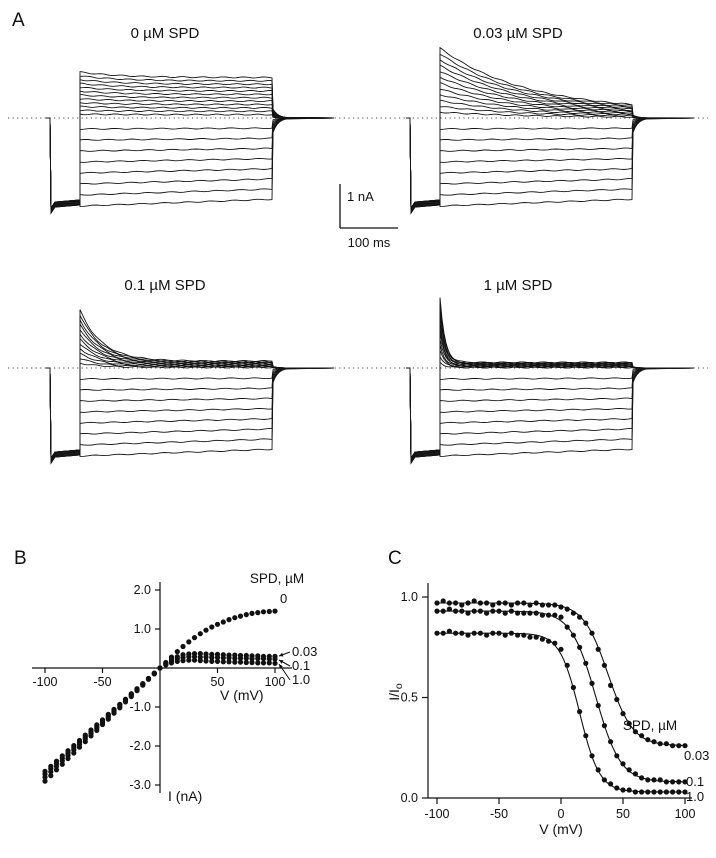 The image size is (716, 858). Describe the element at coordinates (409, 698) in the screenshot. I see `c-y-tick-label: 0.5` at that location.